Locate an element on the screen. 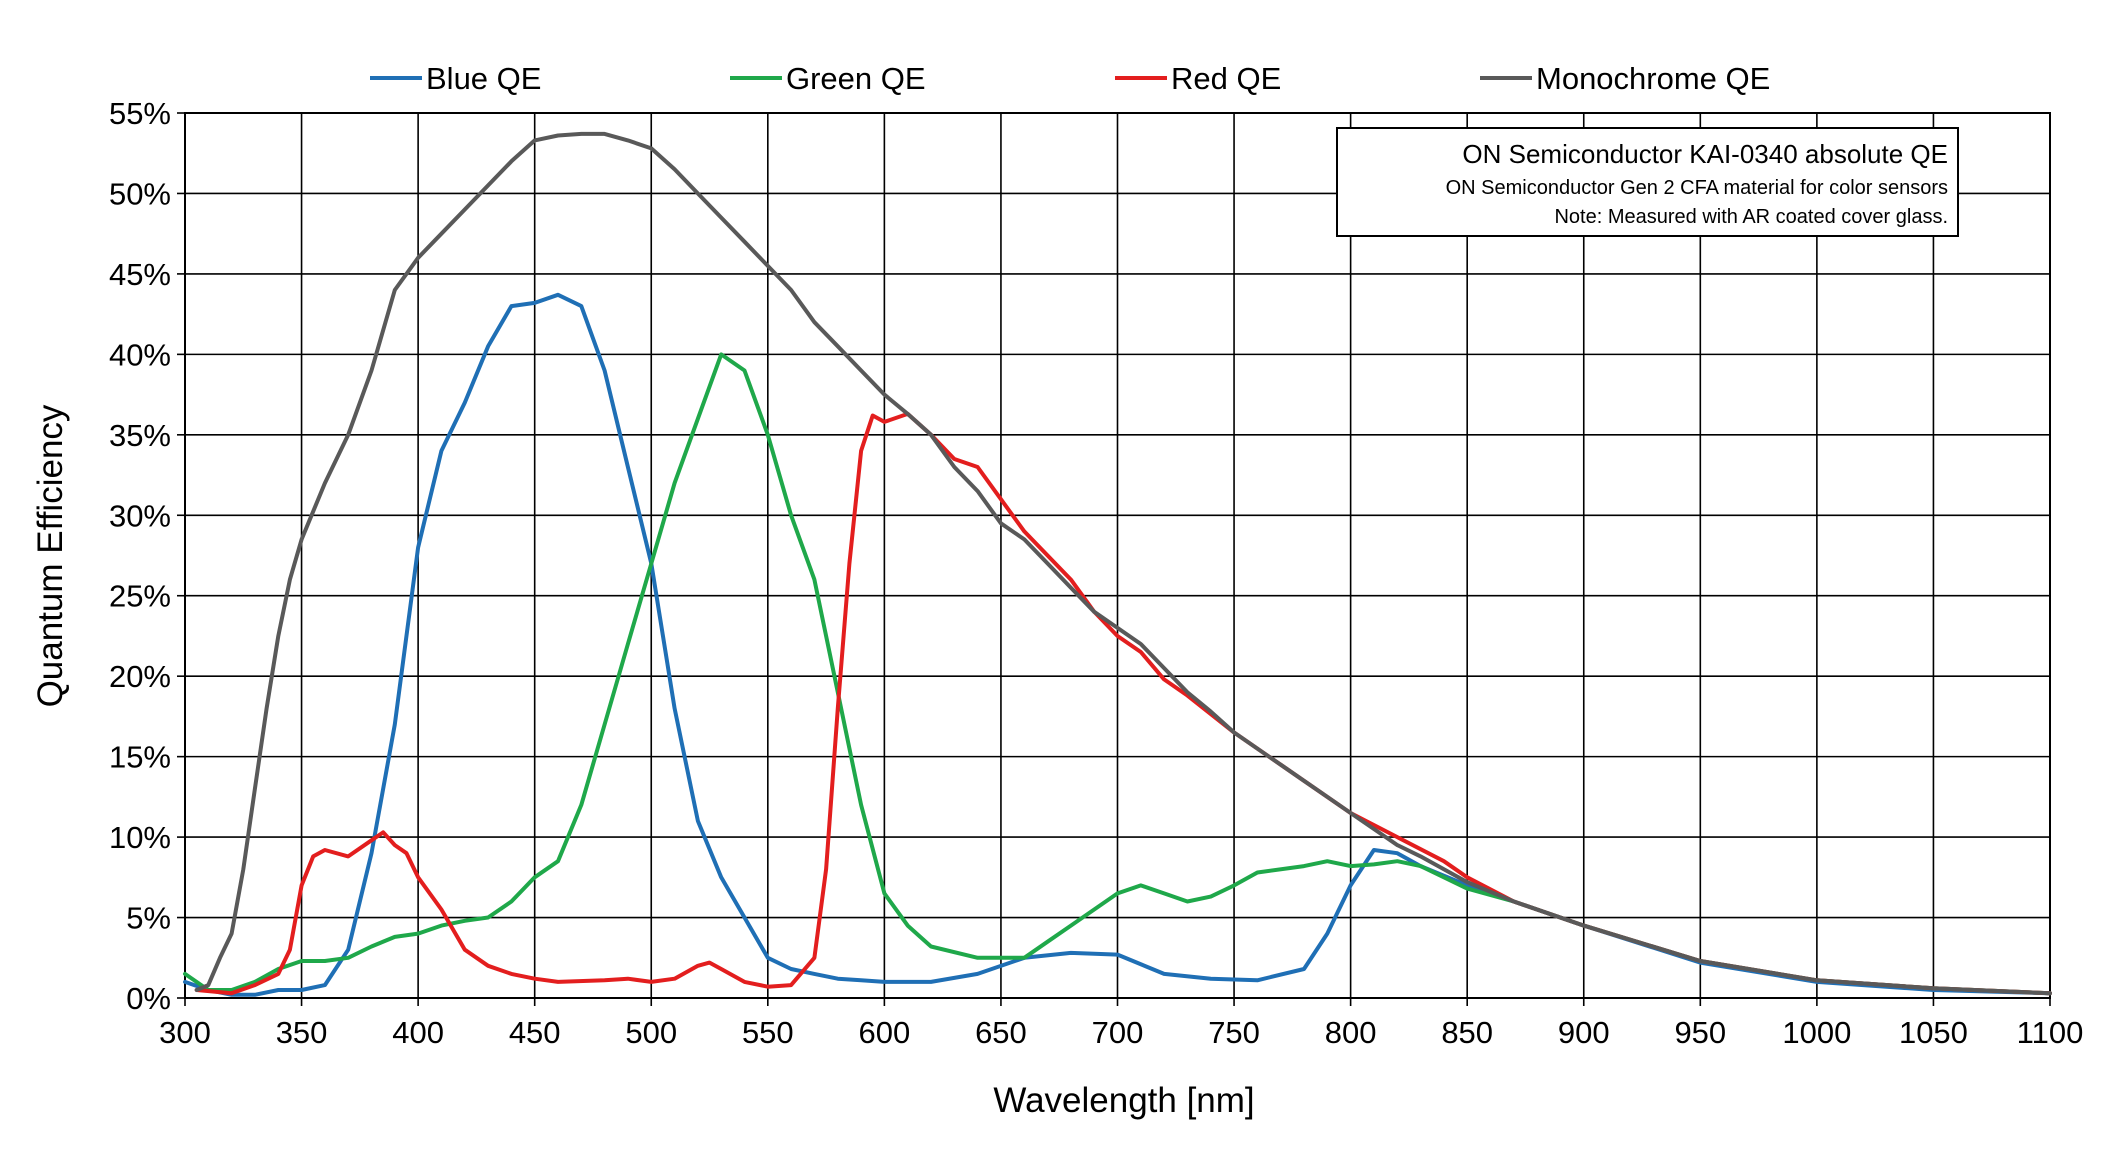  x-tick-label: 300 is located at coordinates (185, 1032).